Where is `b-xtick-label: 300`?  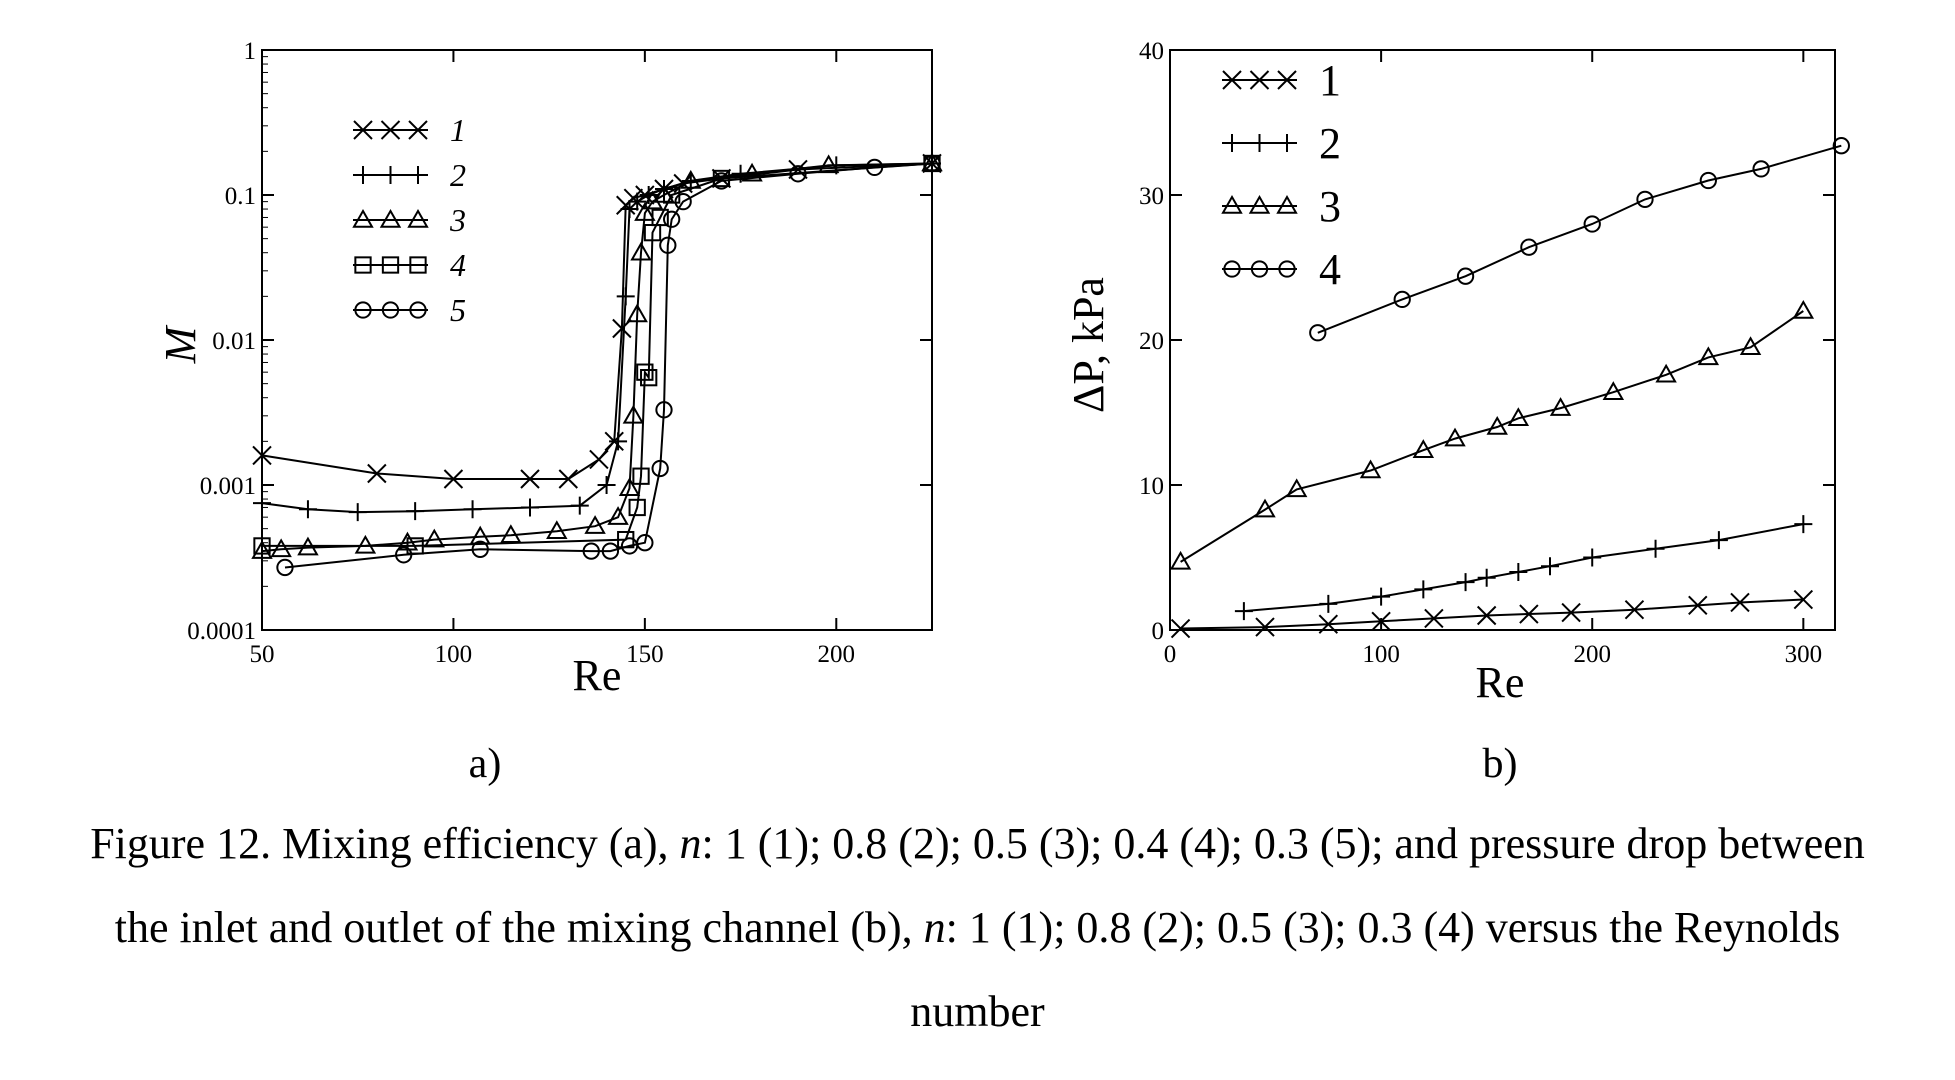 b-xtick-label: 300 is located at coordinates (1804, 654).